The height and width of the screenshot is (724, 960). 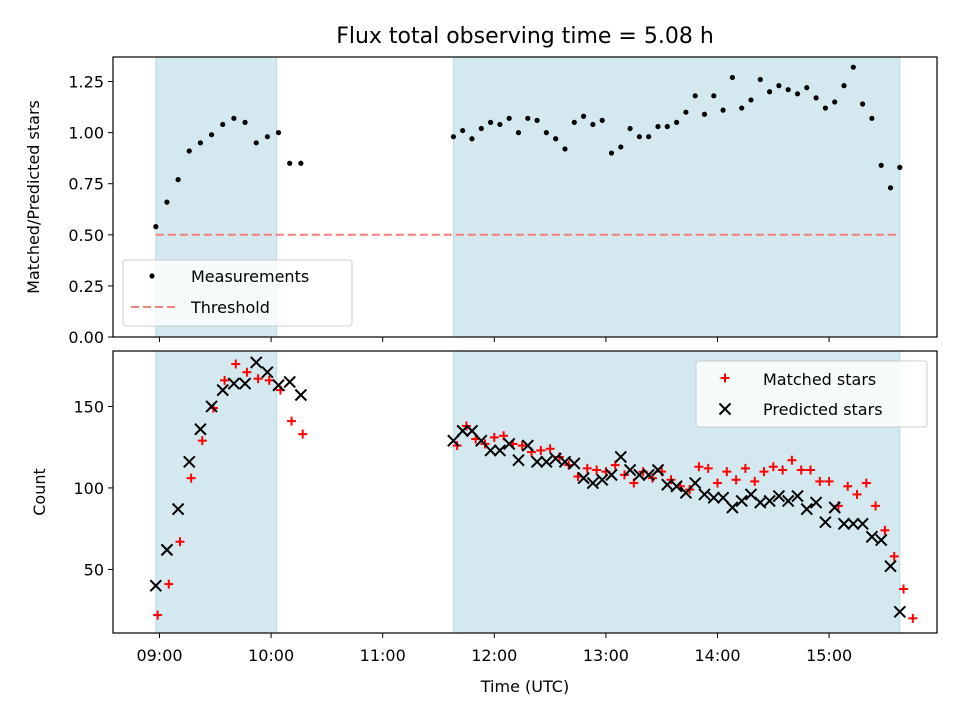 I want to click on y-tick-label: 0.00, so click(x=86, y=337).